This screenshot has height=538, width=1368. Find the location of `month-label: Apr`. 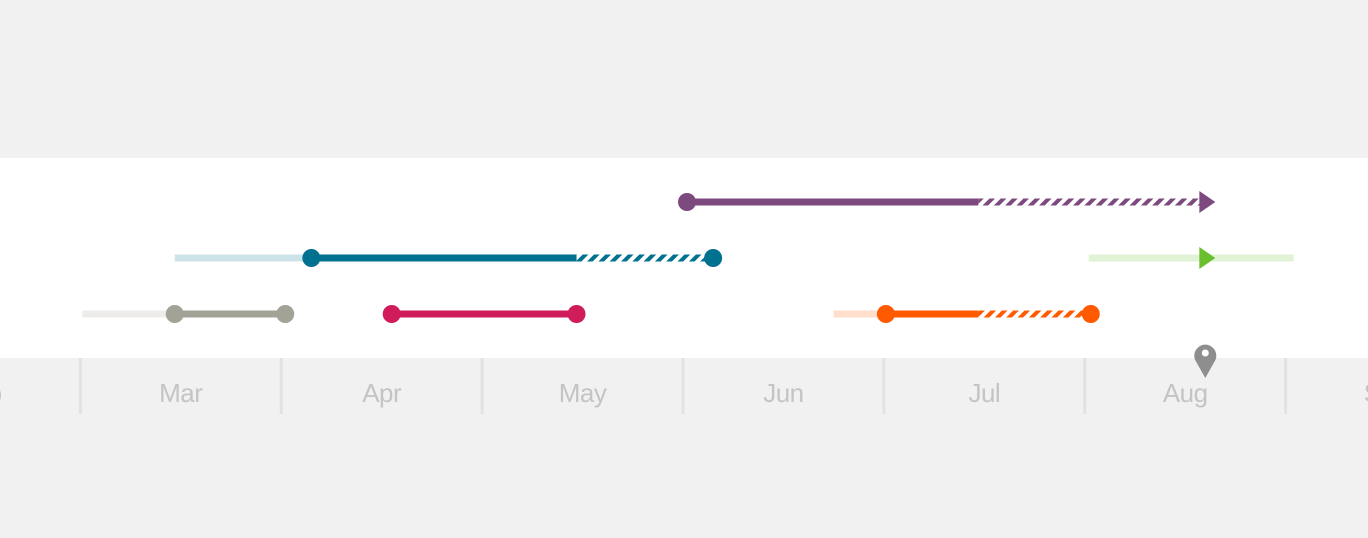

month-label: Apr is located at coordinates (382, 393).